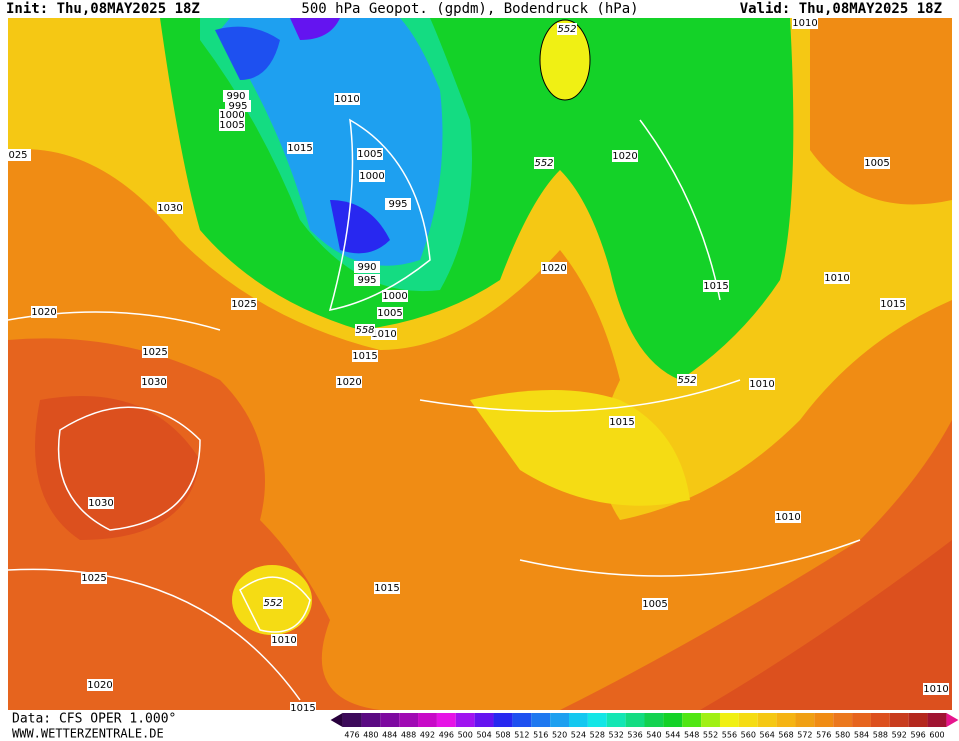 The height and width of the screenshot is (741, 959). Describe the element at coordinates (936, 735) in the screenshot. I see `colorbar-tick: 600` at that location.